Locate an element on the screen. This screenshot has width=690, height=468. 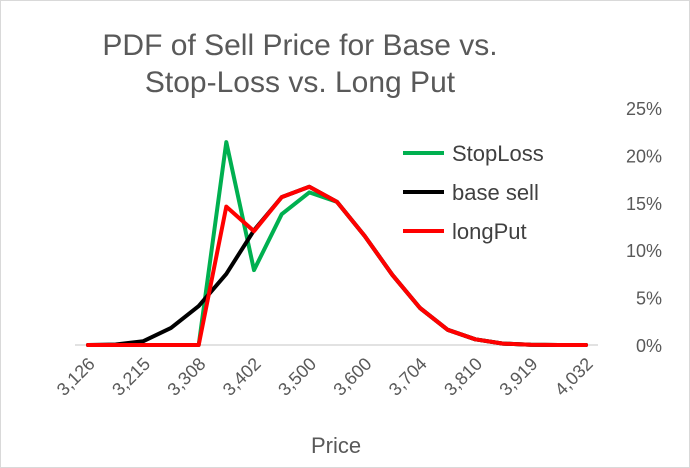
y-tick-label: 0% is located at coordinates (649, 346).